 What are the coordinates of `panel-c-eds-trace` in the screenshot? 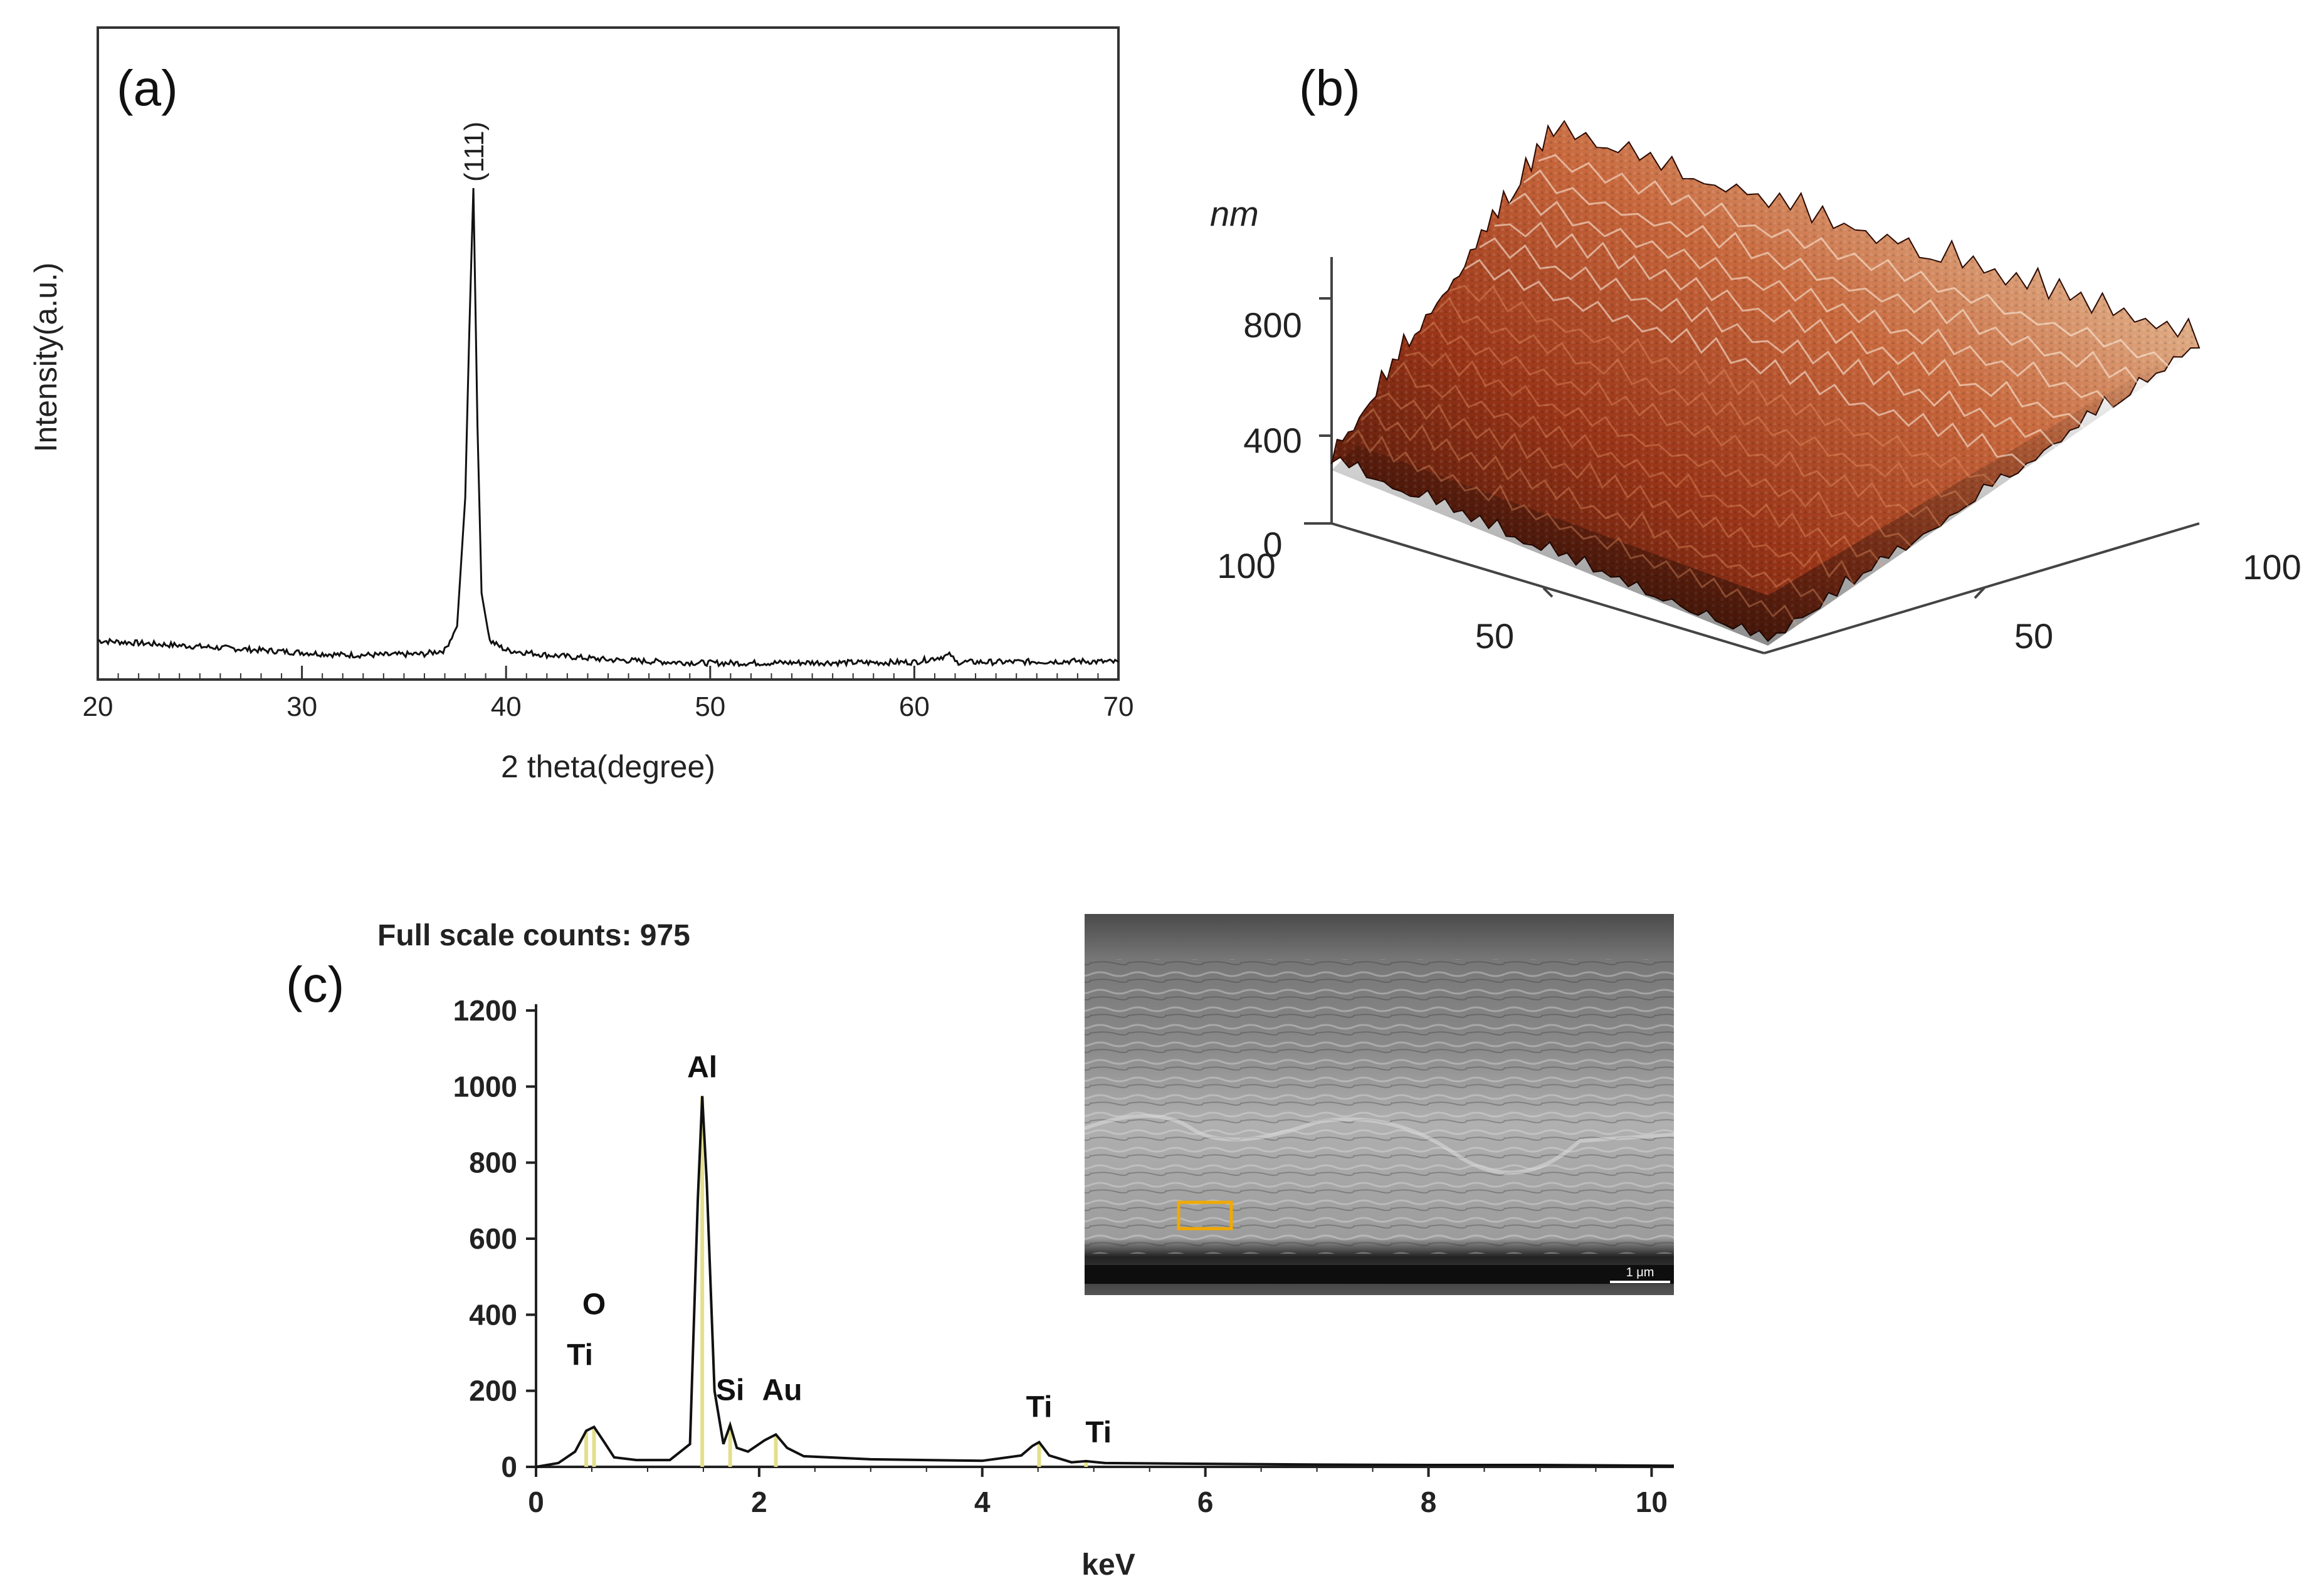 It's located at (1105, 1282).